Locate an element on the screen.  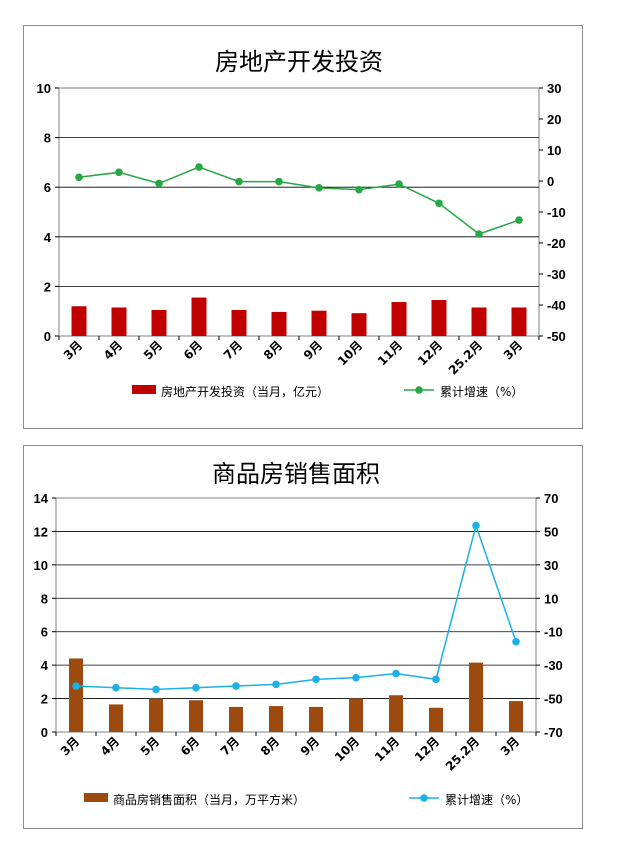
left-tick-label: 14 is located at coordinates (41, 498).